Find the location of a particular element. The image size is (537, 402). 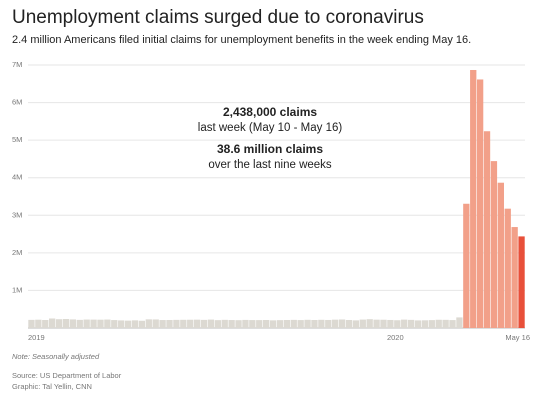

source: Source: US Department of Labor is located at coordinates (67, 375).